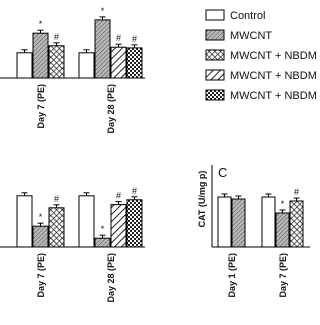  Describe the element at coordinates (222, 172) in the screenshot. I see `panel-title: C` at that location.